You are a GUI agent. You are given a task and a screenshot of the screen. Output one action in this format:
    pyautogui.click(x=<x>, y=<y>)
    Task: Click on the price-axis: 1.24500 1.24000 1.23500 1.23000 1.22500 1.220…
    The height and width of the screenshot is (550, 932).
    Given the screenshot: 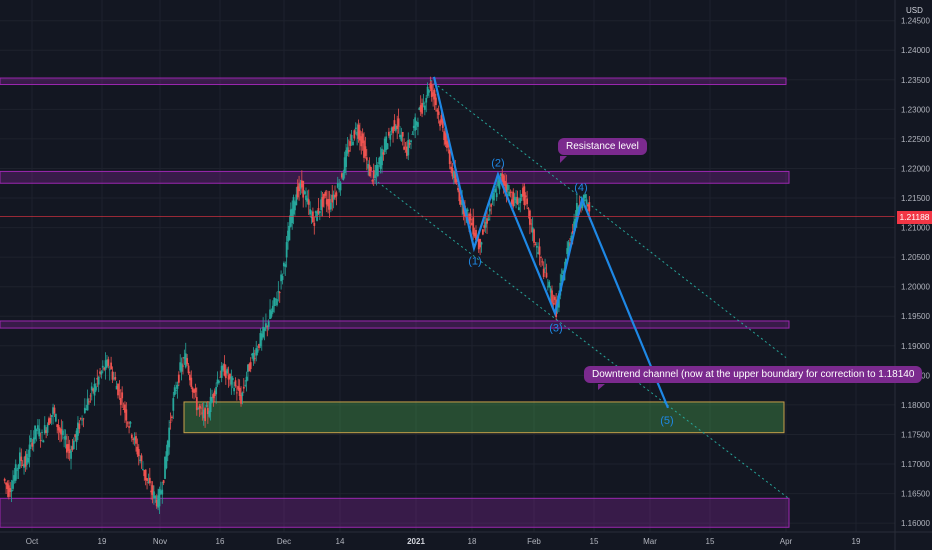 What is the action you would take?
    pyautogui.click(x=912, y=275)
    